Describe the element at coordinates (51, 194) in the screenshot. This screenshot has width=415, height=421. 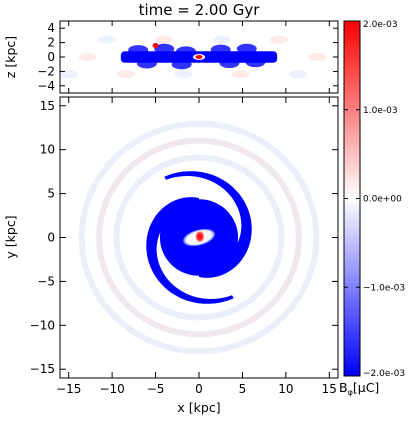
I see `face-on-y-tick-label: 5` at that location.